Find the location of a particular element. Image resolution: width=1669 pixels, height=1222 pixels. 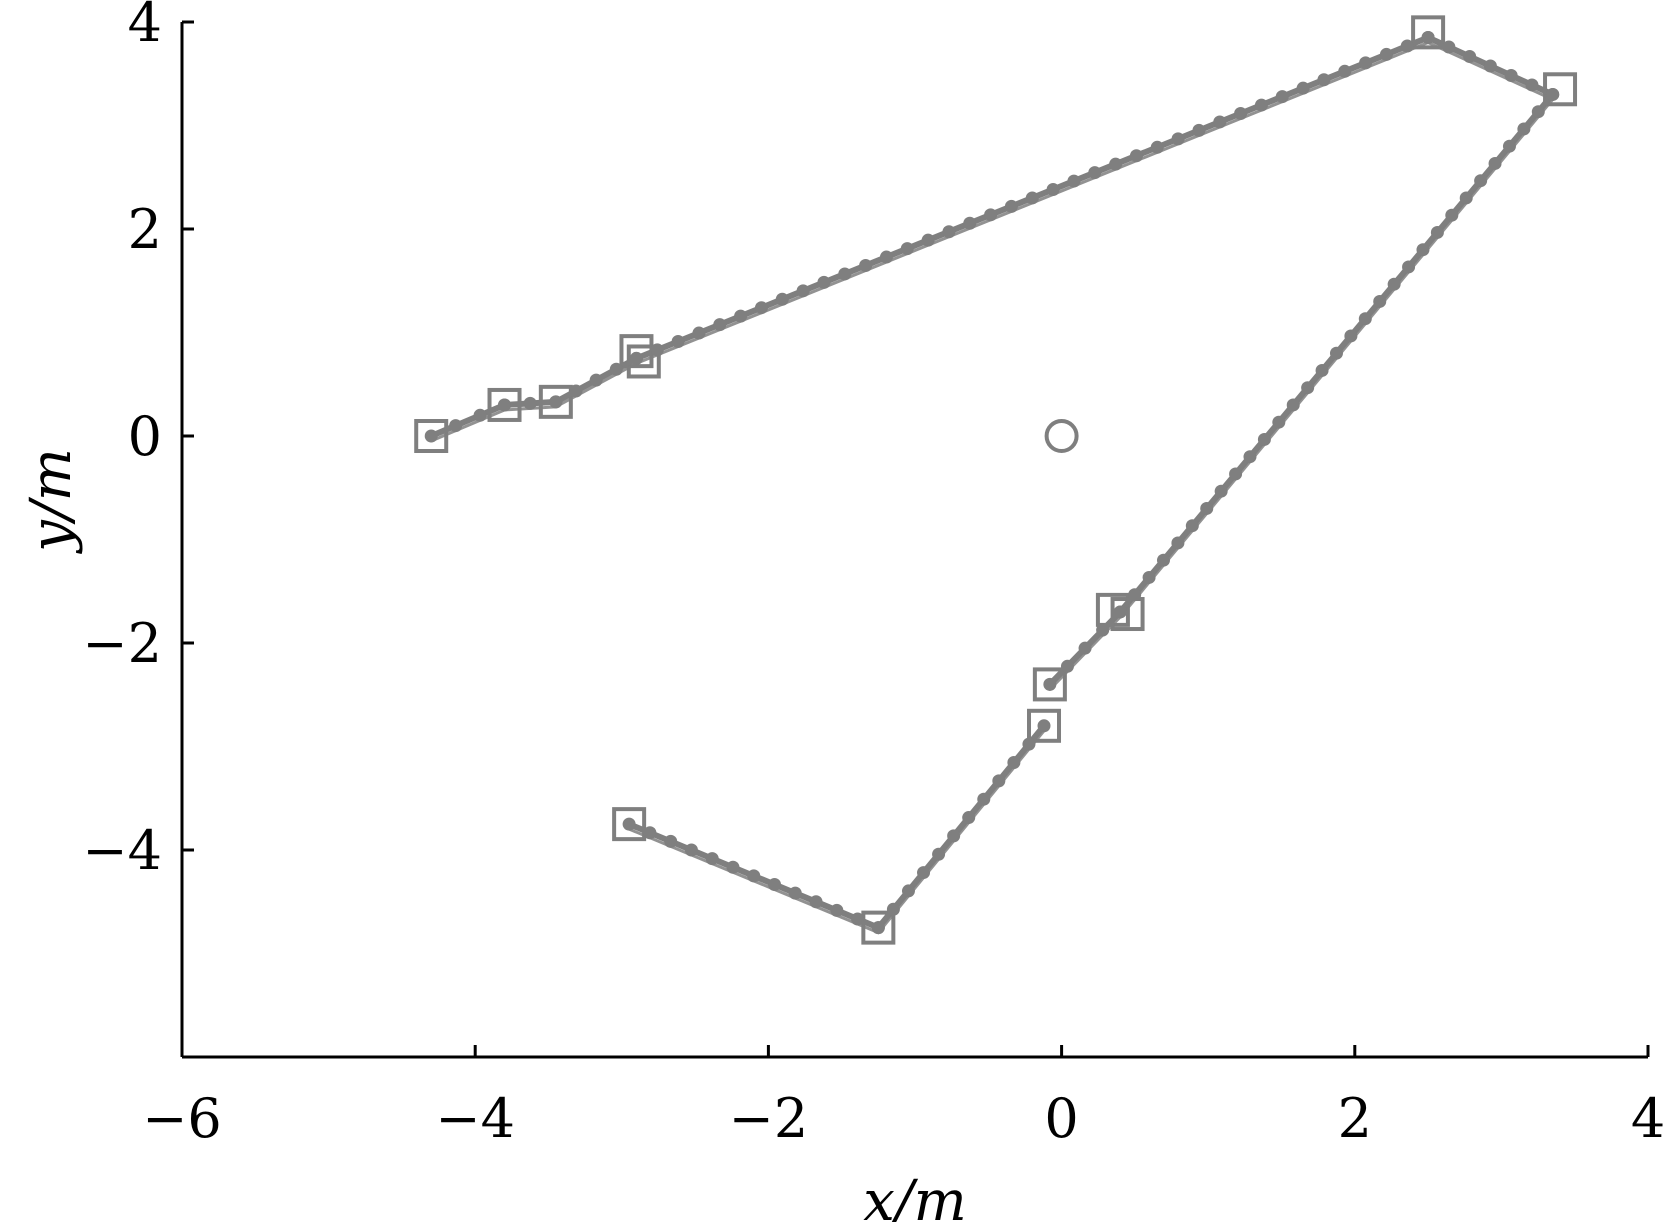

y-tick-label: −2 is located at coordinates (122, 643).